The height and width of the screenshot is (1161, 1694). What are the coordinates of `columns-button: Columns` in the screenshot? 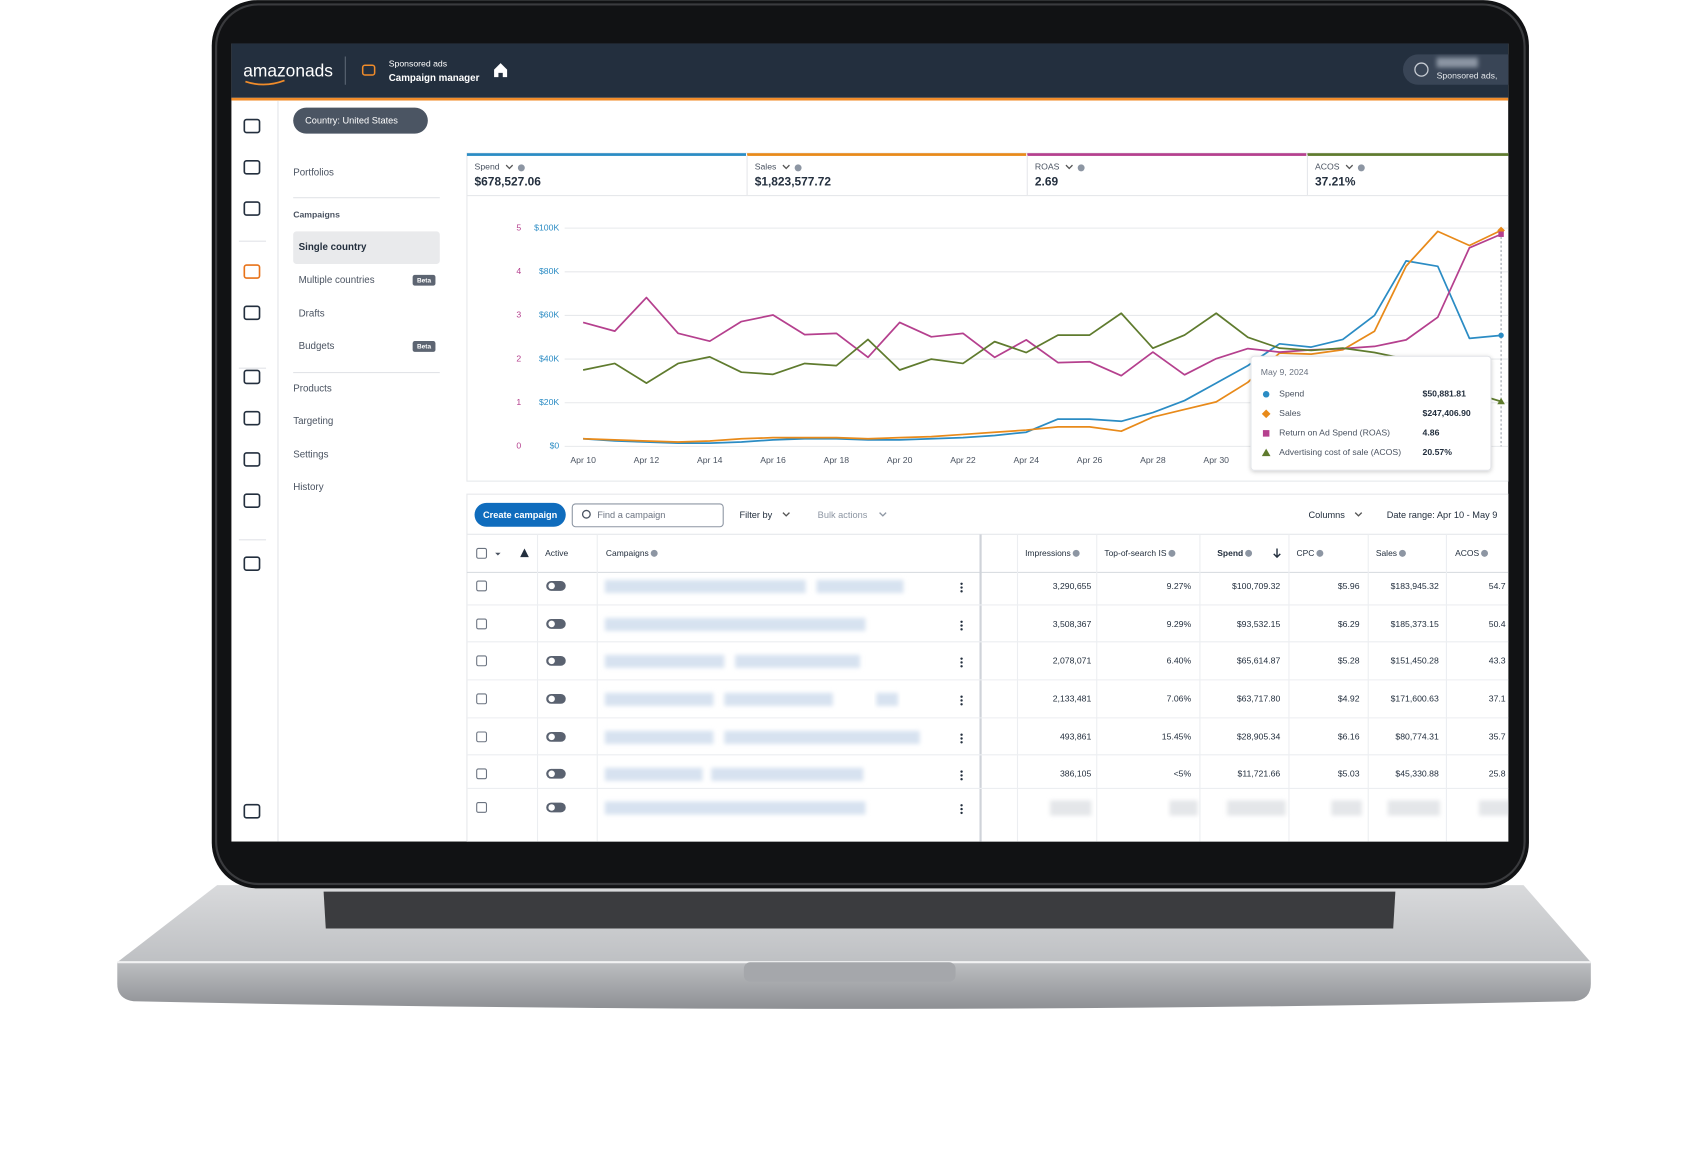 It's located at (1327, 515).